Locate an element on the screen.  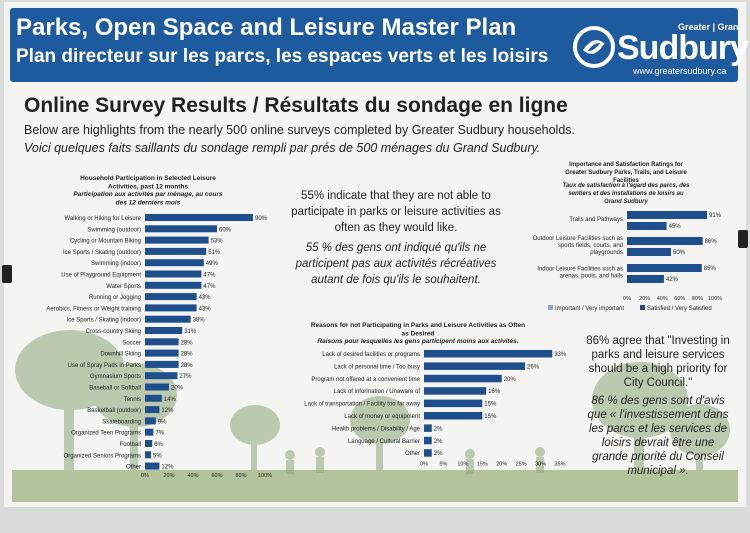
chart2-category-label: playgrounds is located at coordinates (606, 253).